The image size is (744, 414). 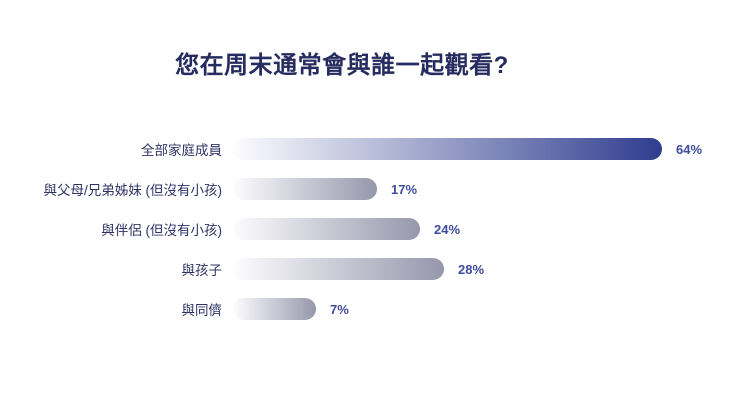 I want to click on bar-row: 全部家庭成員 64%, so click(x=372, y=149).